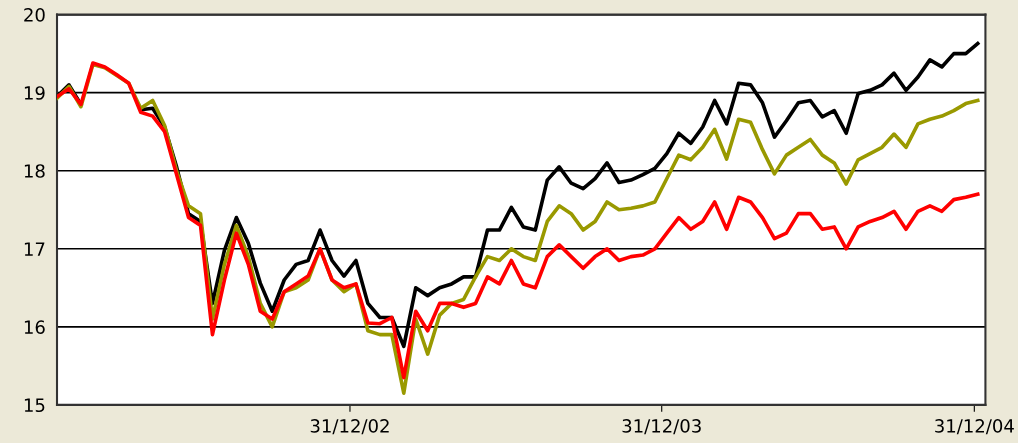  Describe the element at coordinates (34, 15) in the screenshot. I see `y-tick-label: 20` at that location.